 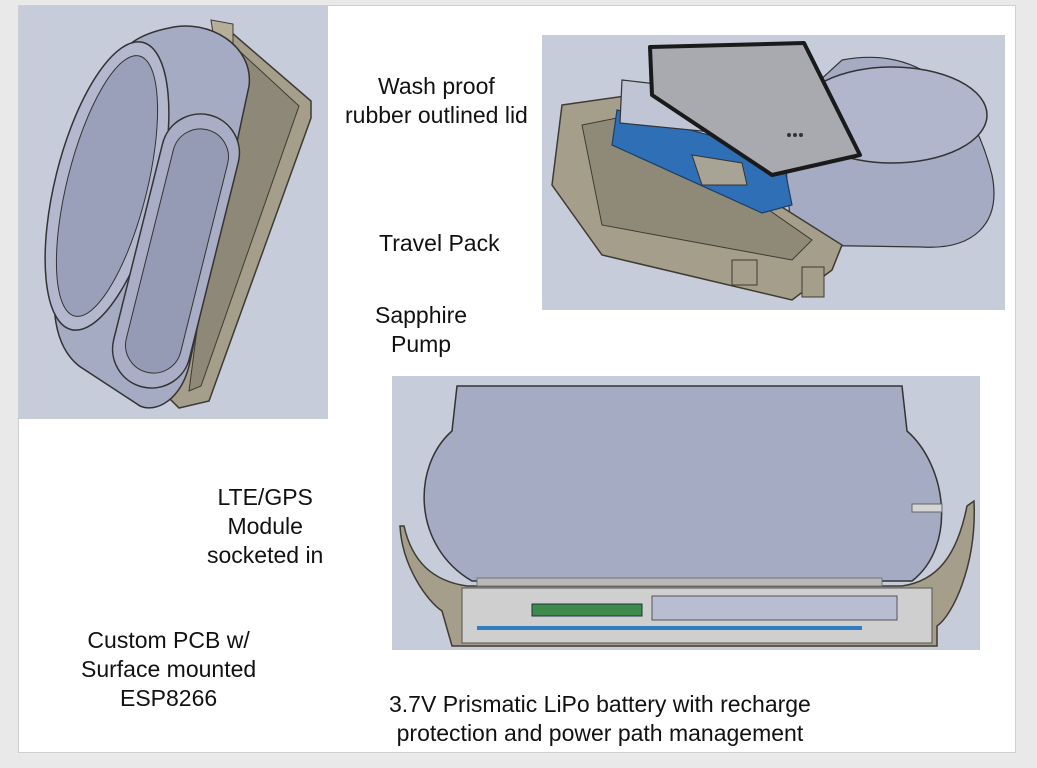 I want to click on label-custom-pcb: Custom PCB w/ Surface mounted ESP8266, so click(x=168, y=669).